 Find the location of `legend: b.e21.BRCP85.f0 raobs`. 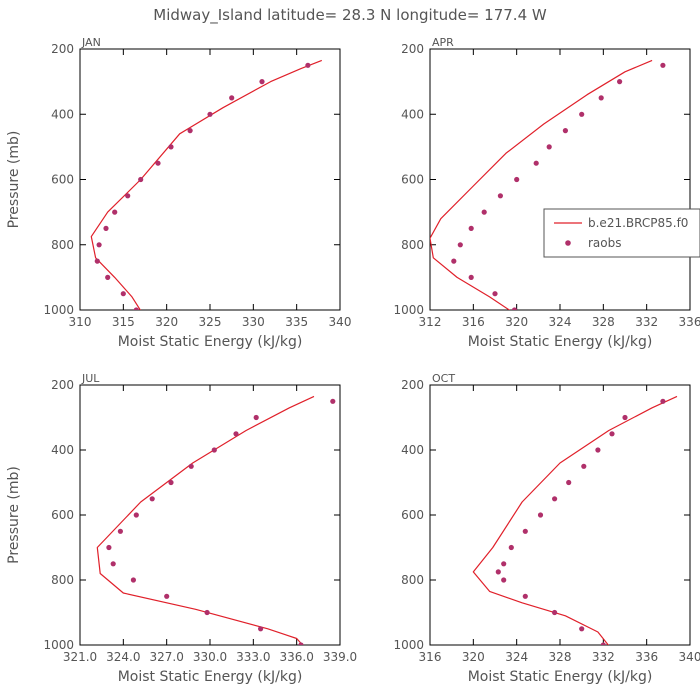

legend: b.e21.BRCP85.f0 raobs is located at coordinates (621, 233).